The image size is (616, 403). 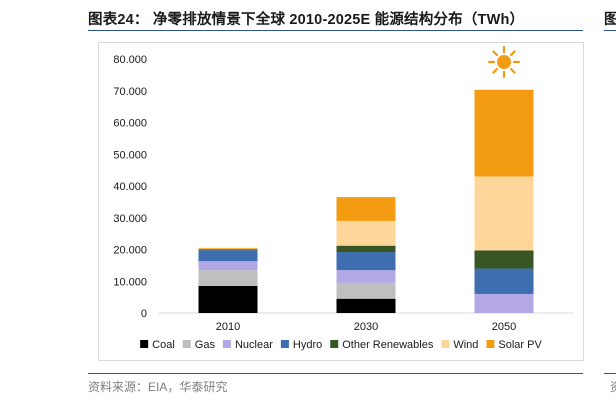 What do you see at coordinates (613, 386) in the screenshot?
I see `adjacent-source-fragment: 资` at bounding box center [613, 386].